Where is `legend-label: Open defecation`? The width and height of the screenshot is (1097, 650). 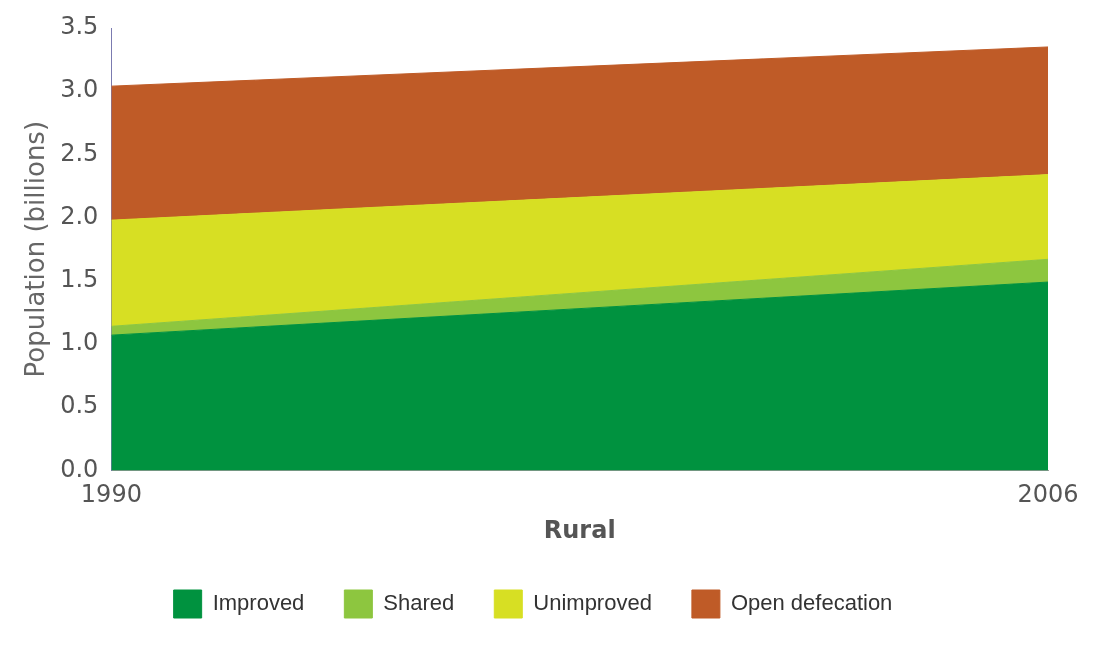 legend-label: Open defecation is located at coordinates (811, 603).